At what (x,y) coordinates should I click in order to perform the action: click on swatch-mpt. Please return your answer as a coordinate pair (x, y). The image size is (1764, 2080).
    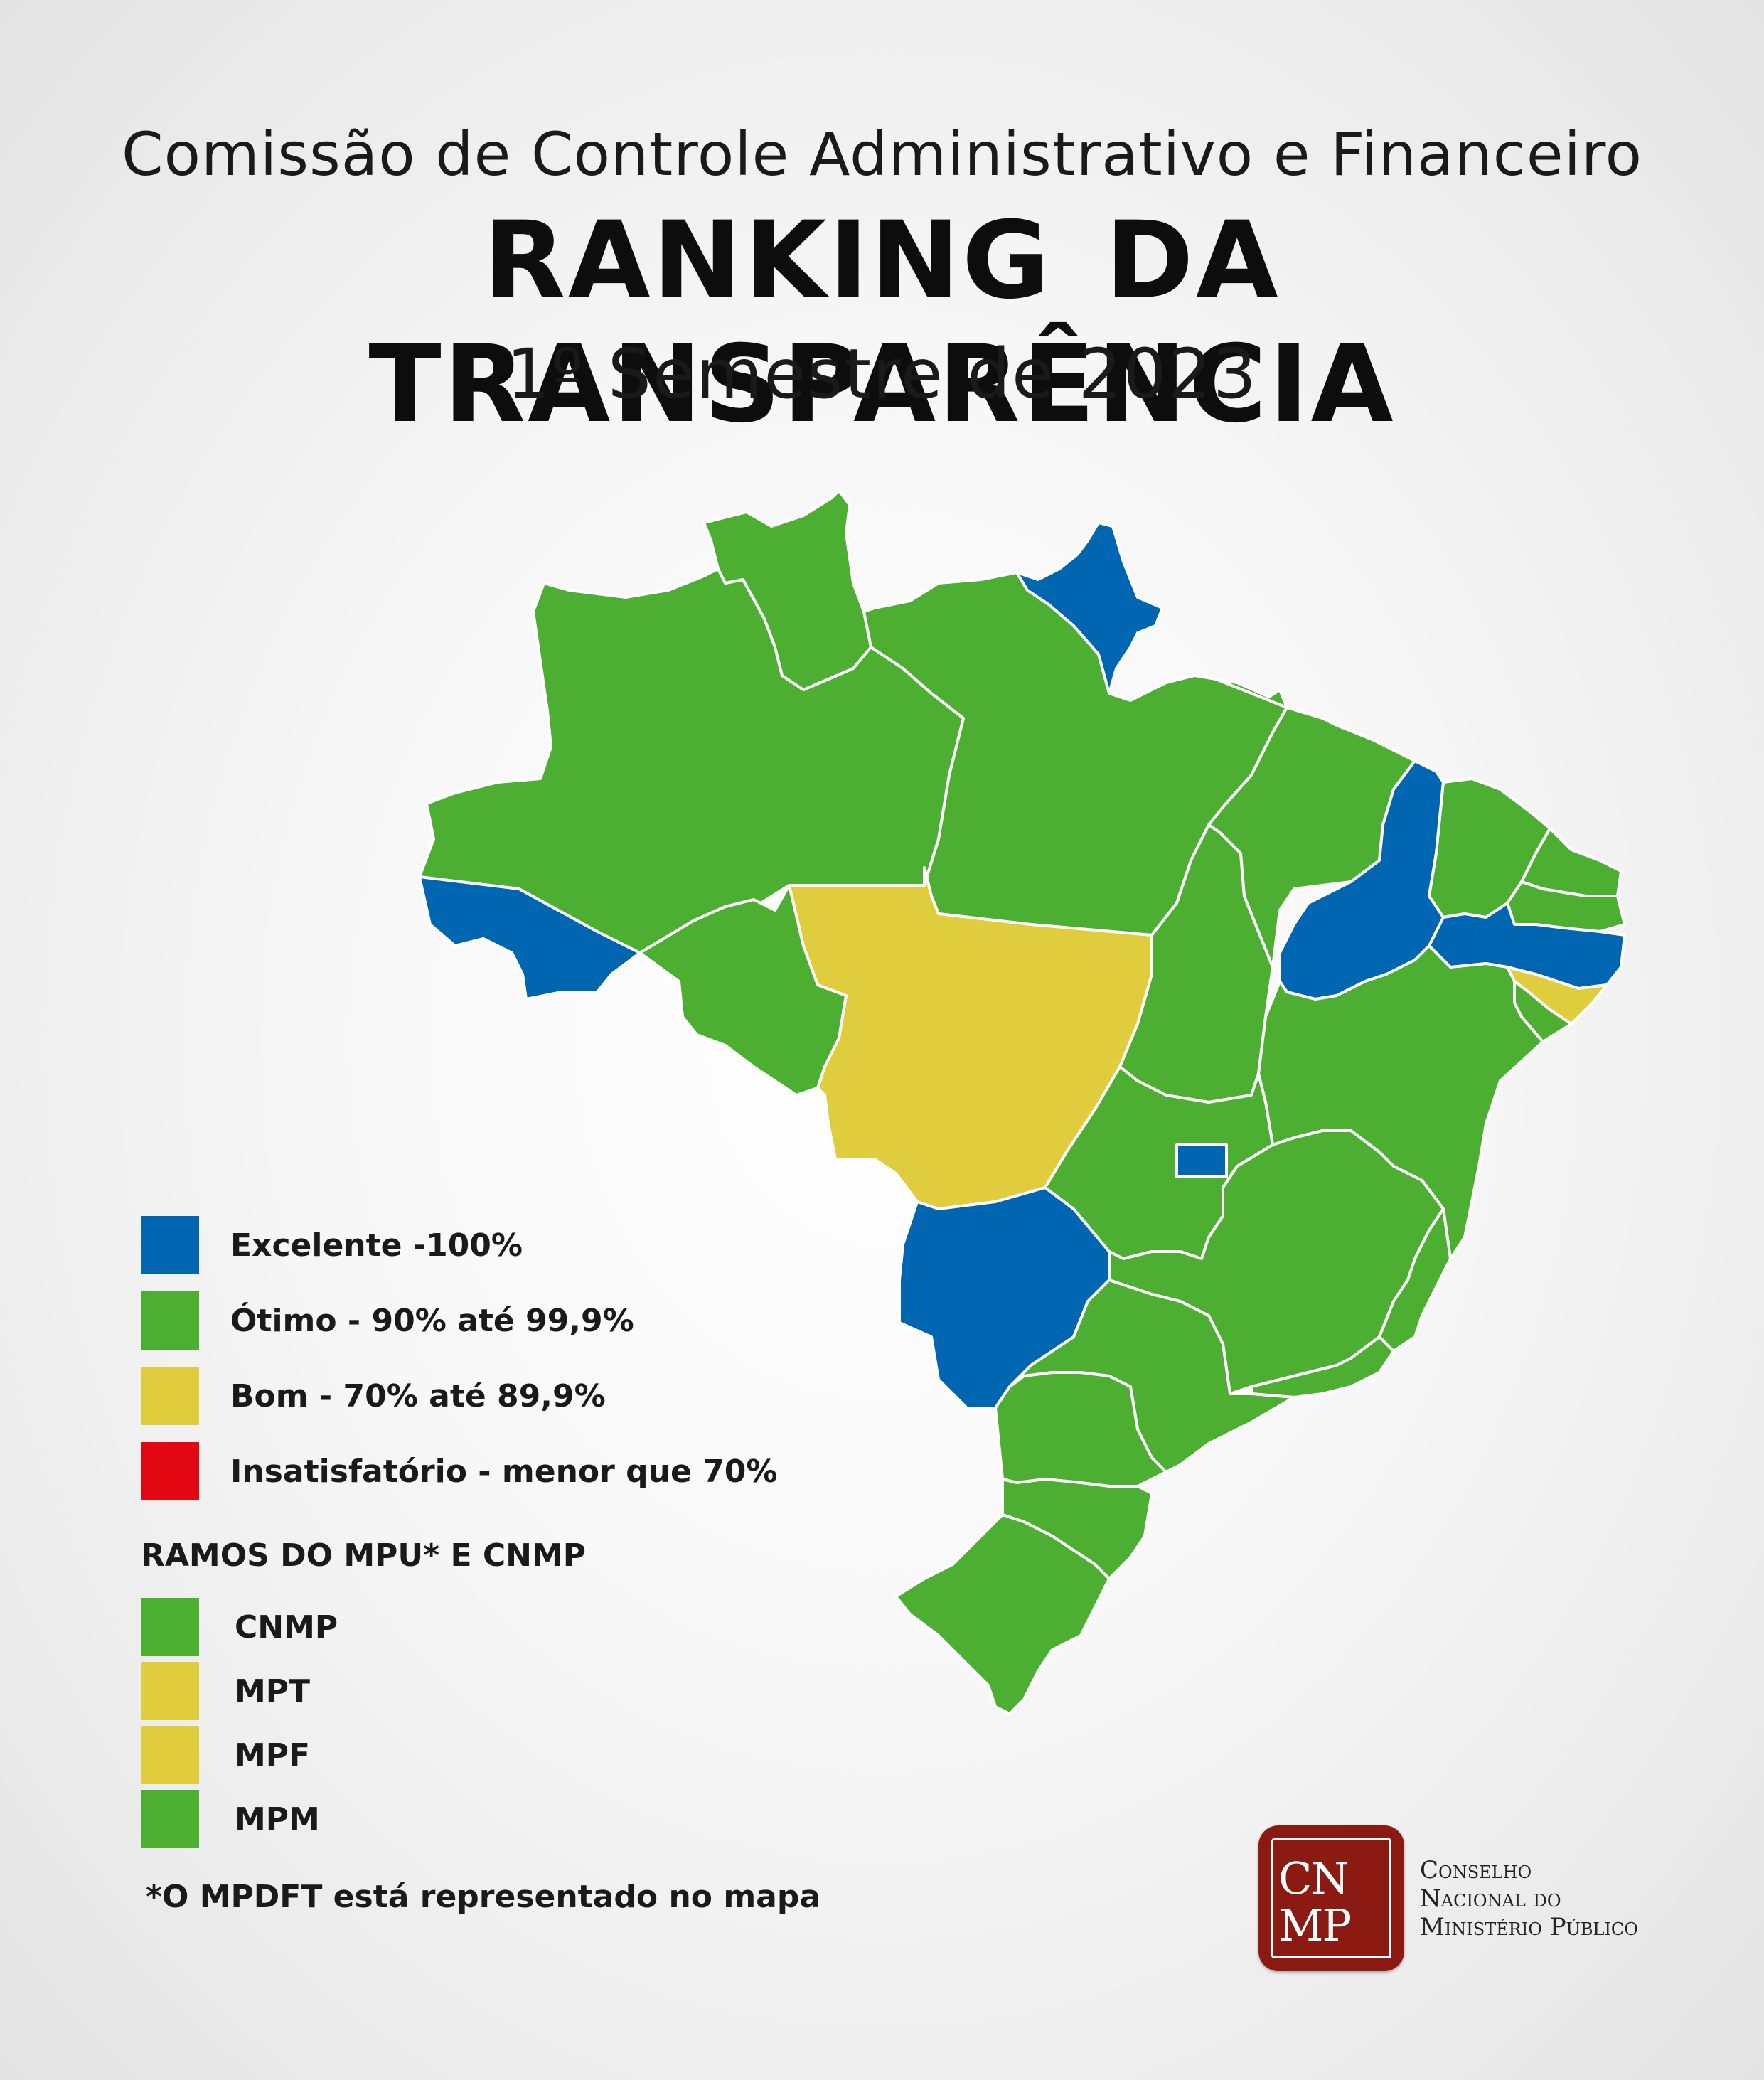
    Looking at the image, I should click on (170, 1691).